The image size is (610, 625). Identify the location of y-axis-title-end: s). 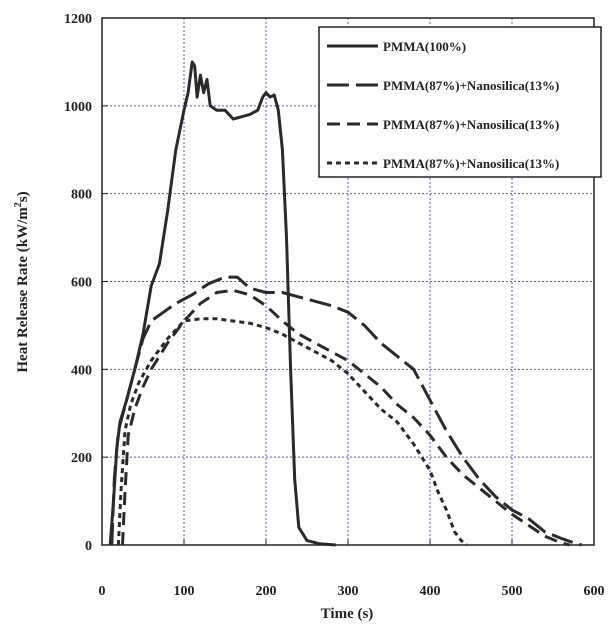
(23, 196).